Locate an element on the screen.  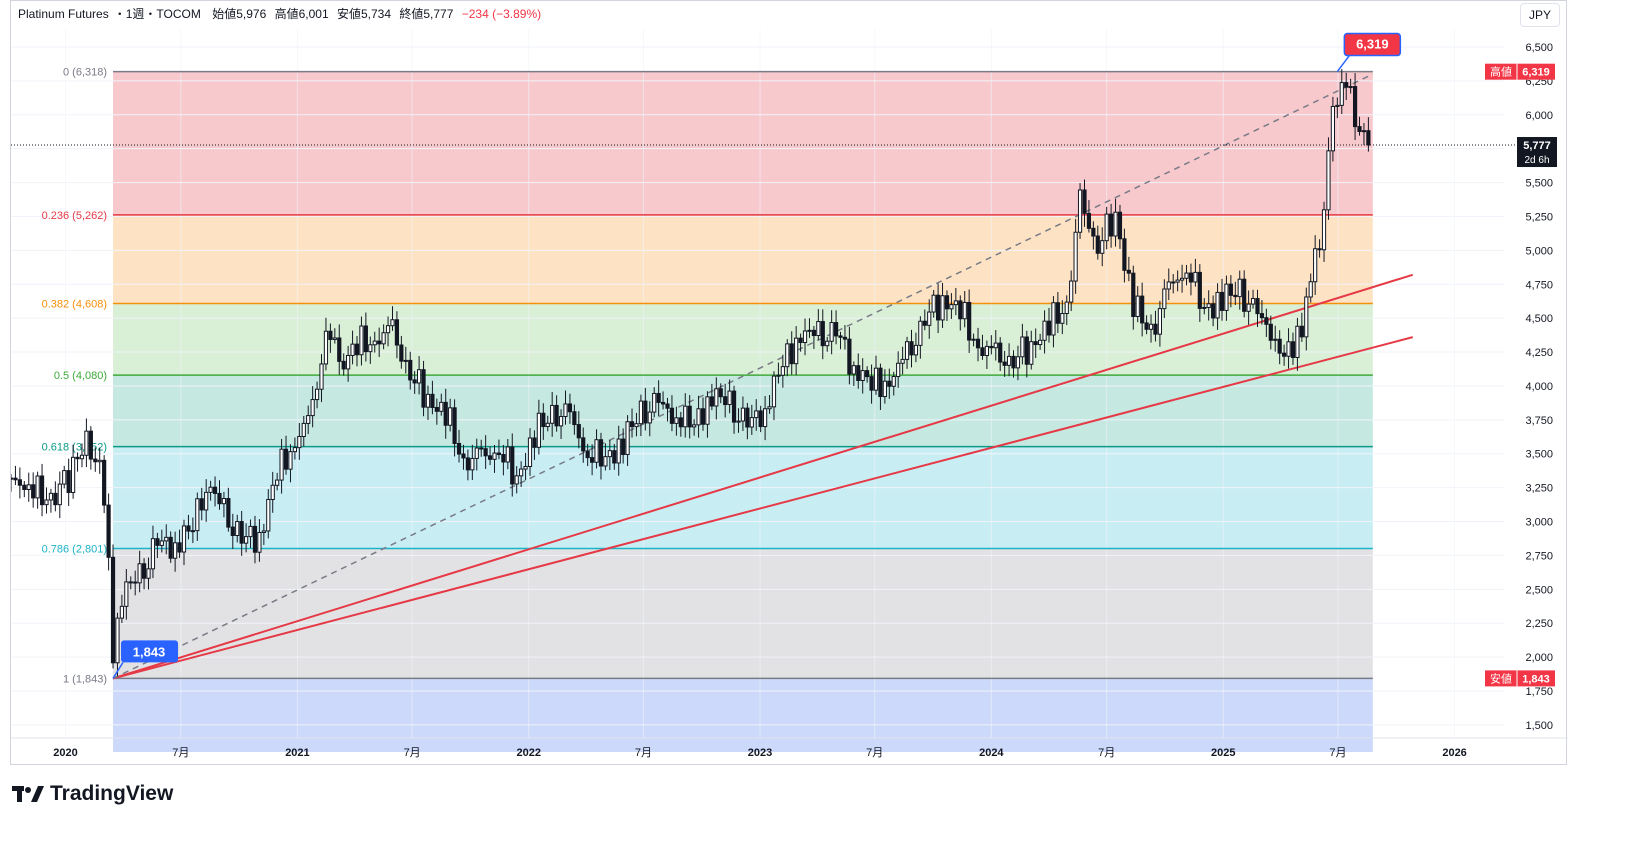
price-tick: 2,750 is located at coordinates (1539, 556).